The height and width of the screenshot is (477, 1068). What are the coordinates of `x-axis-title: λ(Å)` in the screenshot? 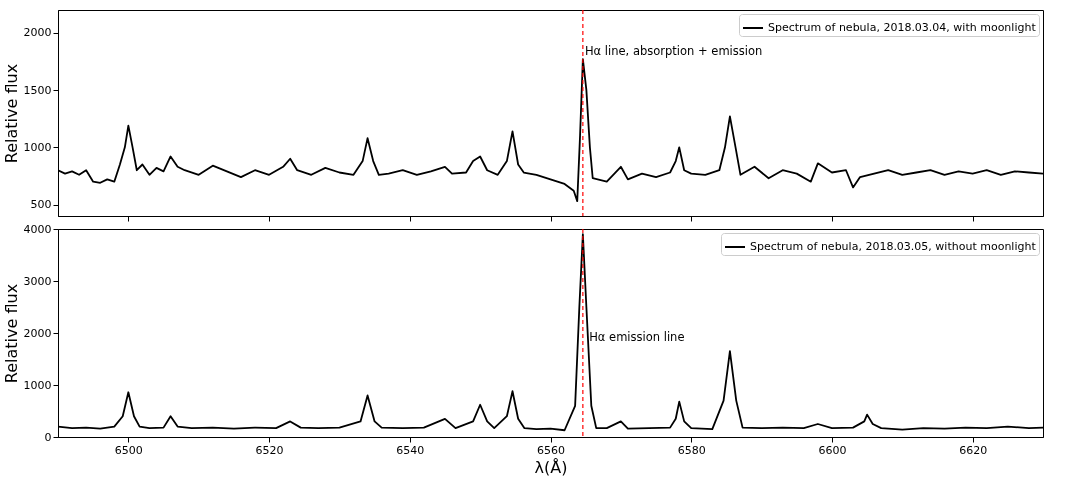 It's located at (551, 467).